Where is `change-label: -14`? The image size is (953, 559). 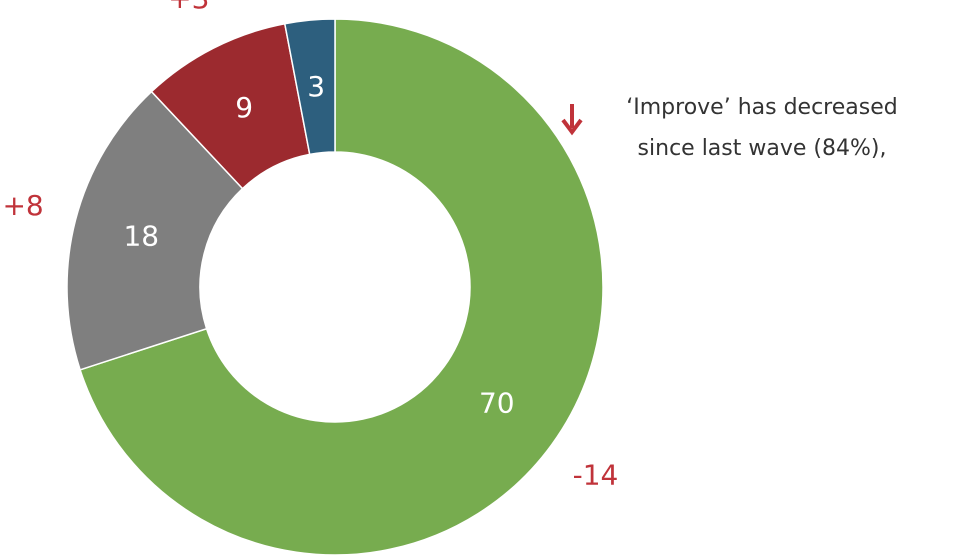 change-label: -14 is located at coordinates (596, 474).